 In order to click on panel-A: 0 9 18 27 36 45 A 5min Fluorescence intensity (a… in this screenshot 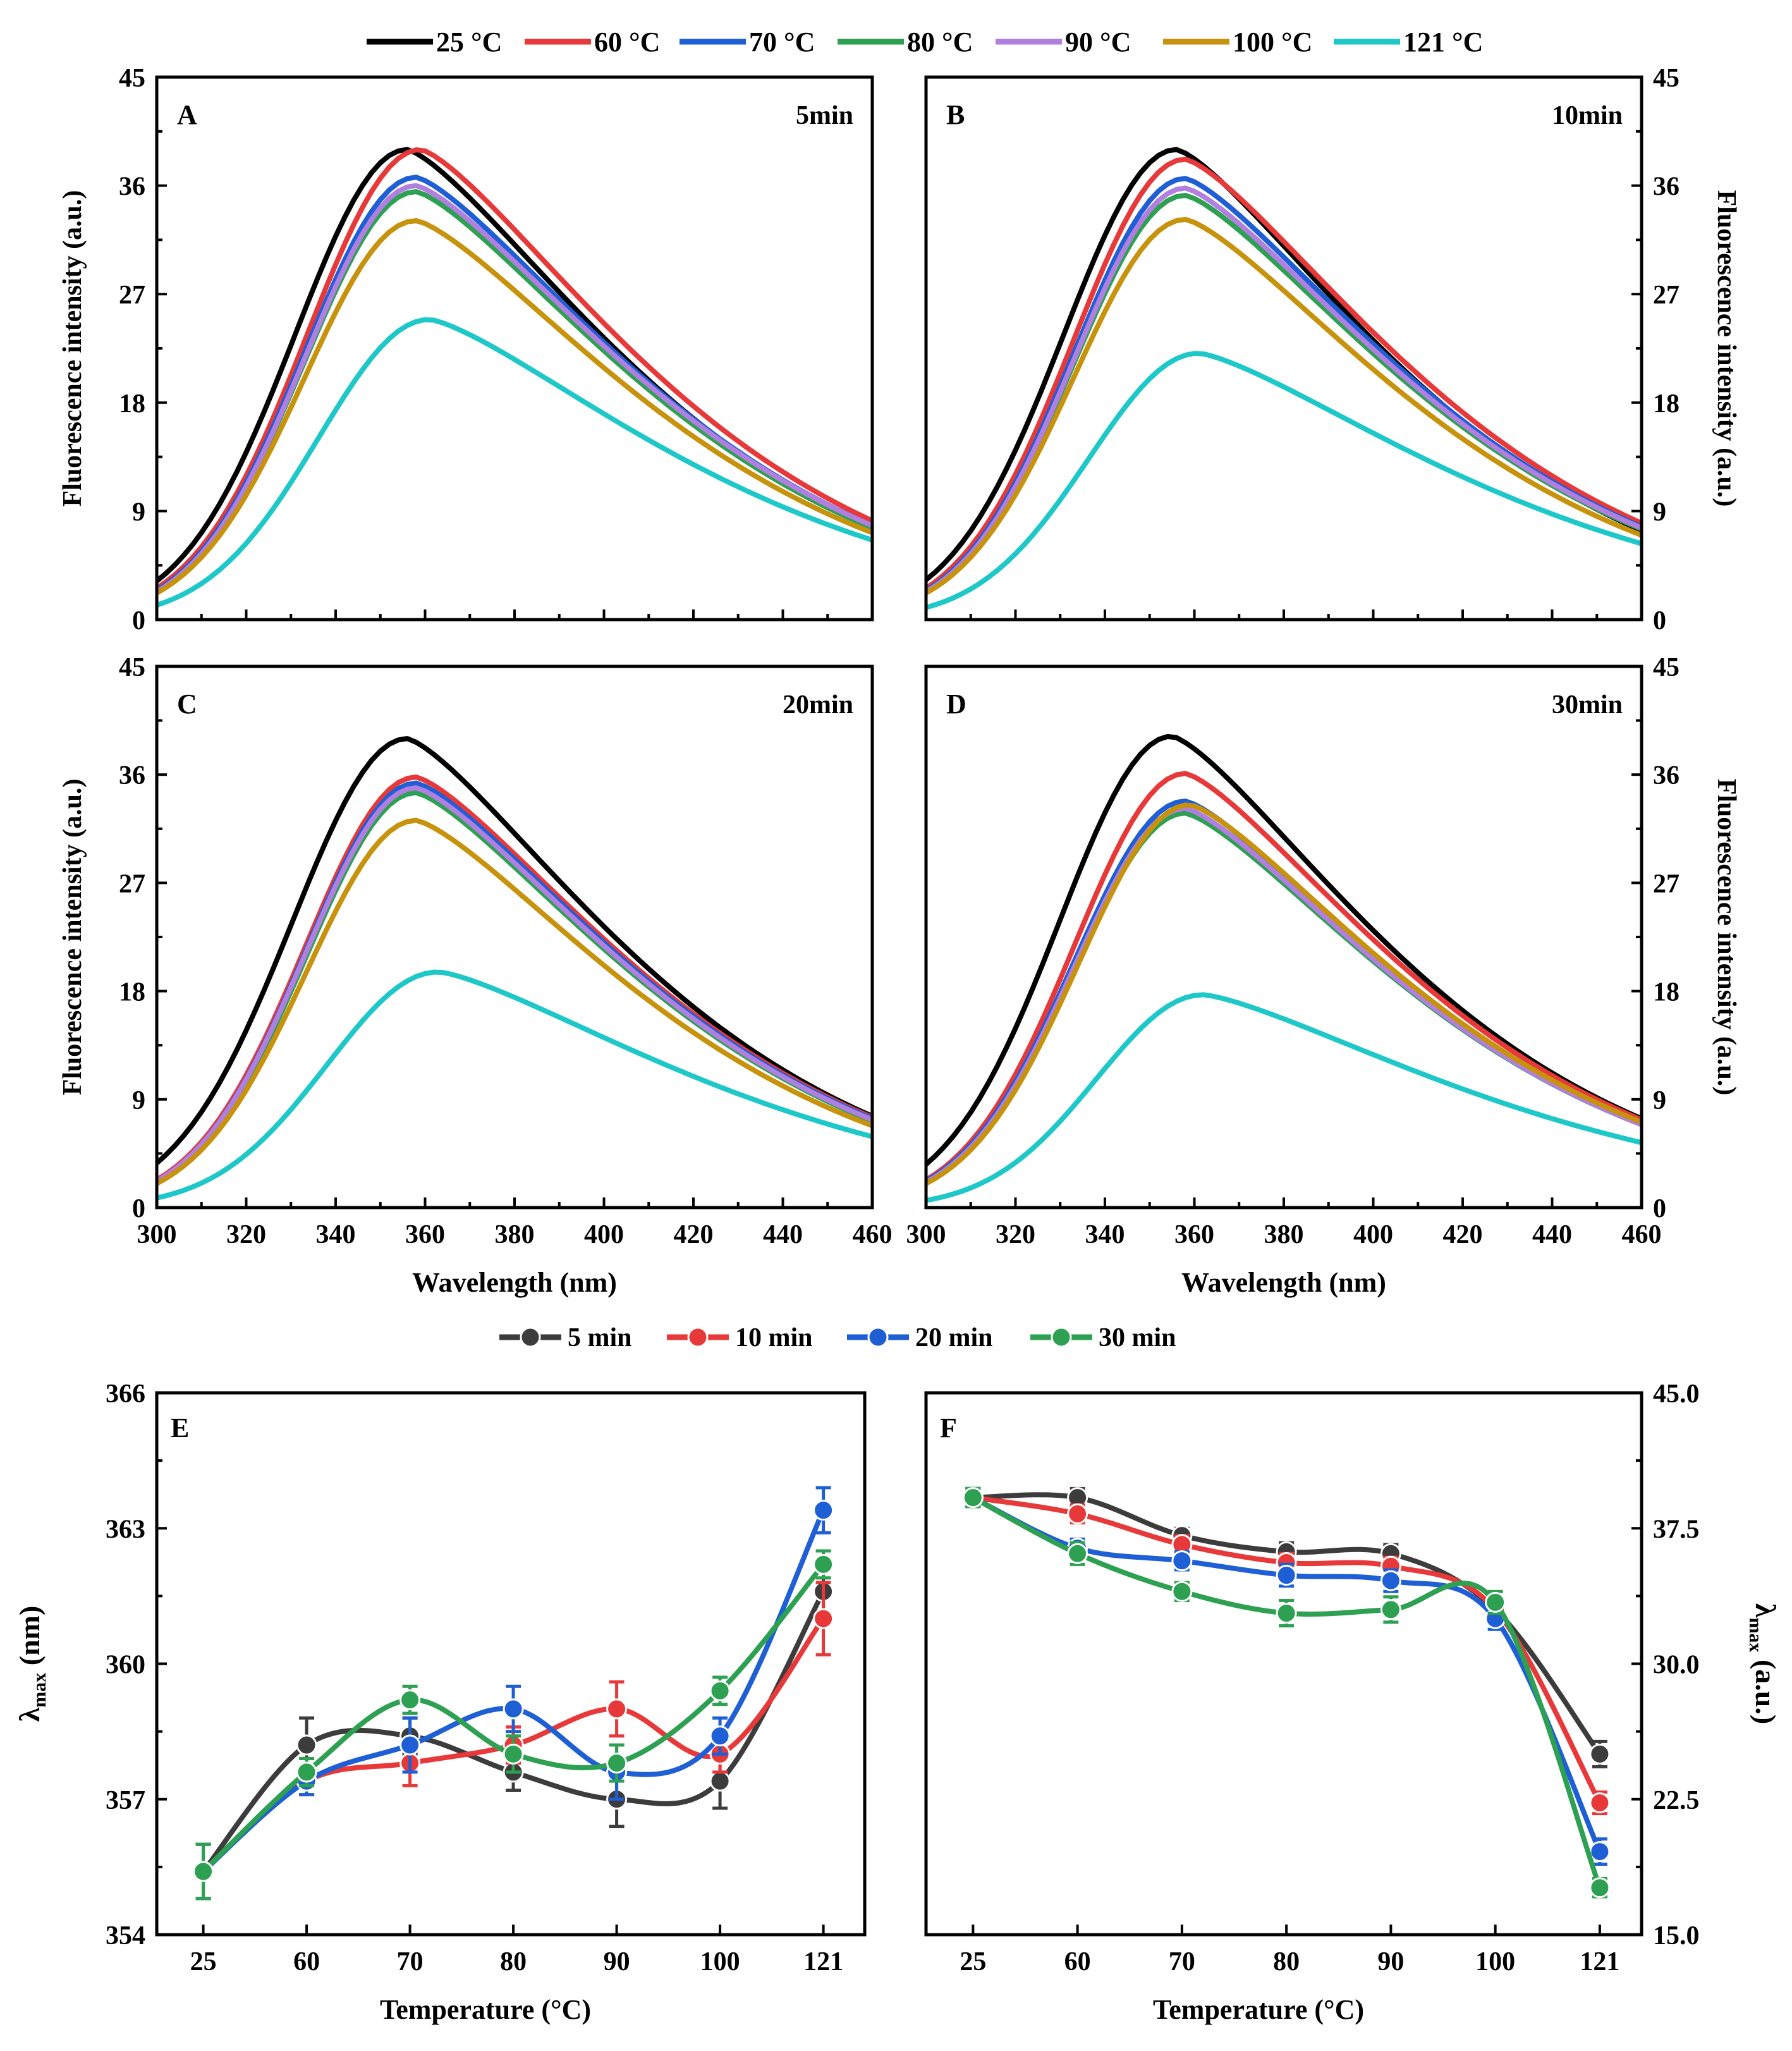, I will do `click(466, 349)`.